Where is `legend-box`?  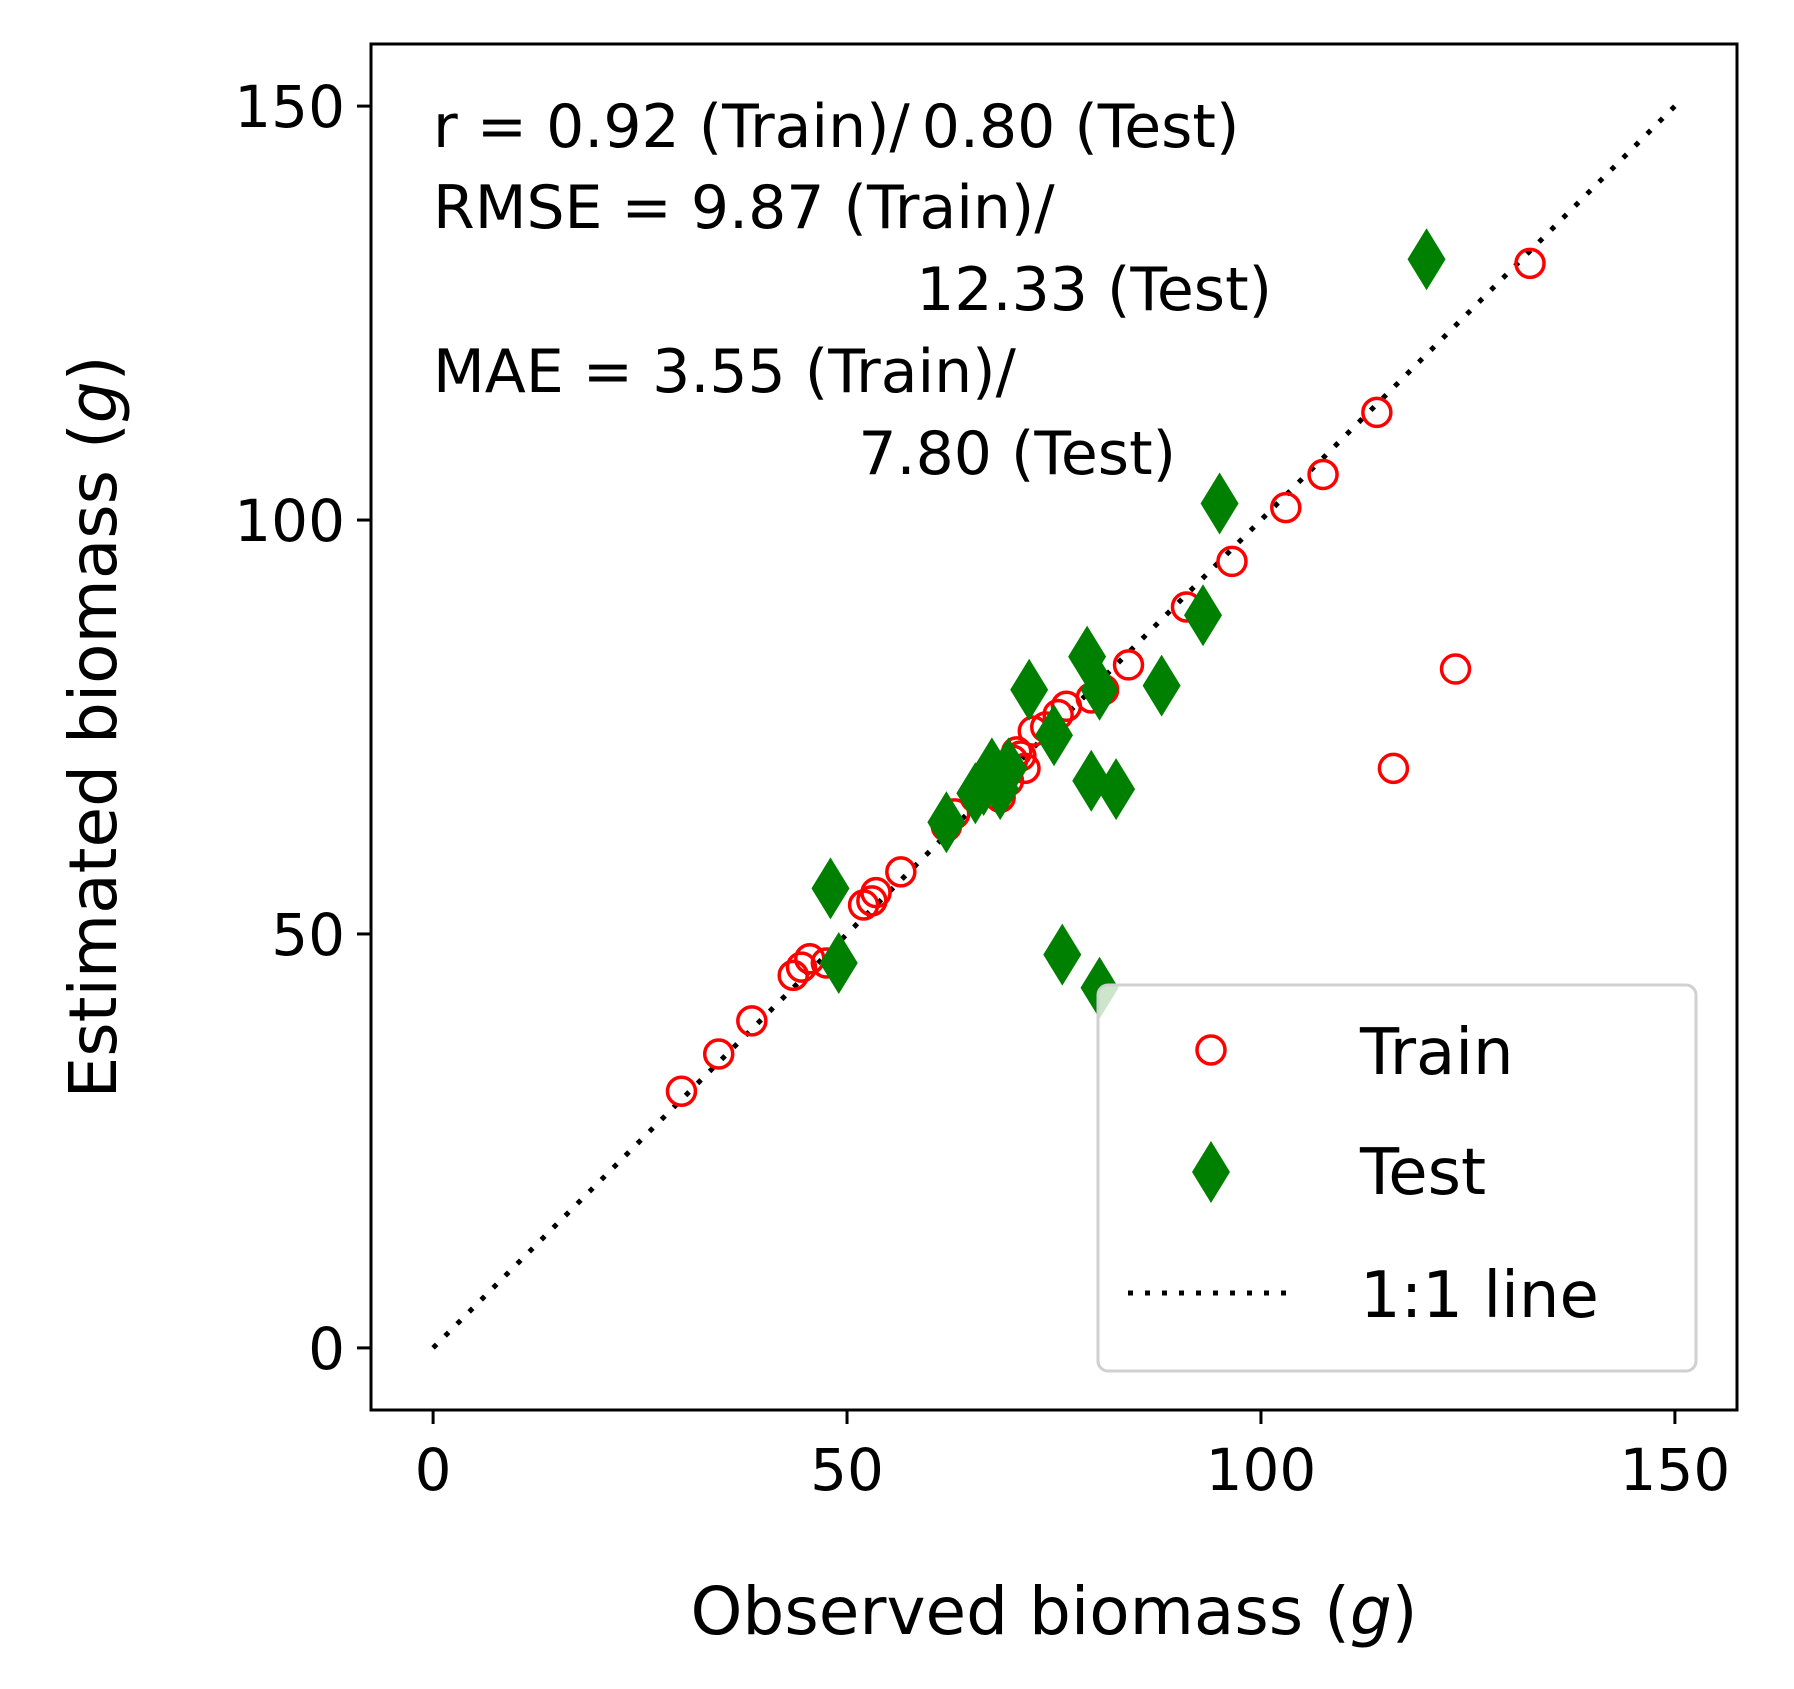
legend-box is located at coordinates (1397, 1178).